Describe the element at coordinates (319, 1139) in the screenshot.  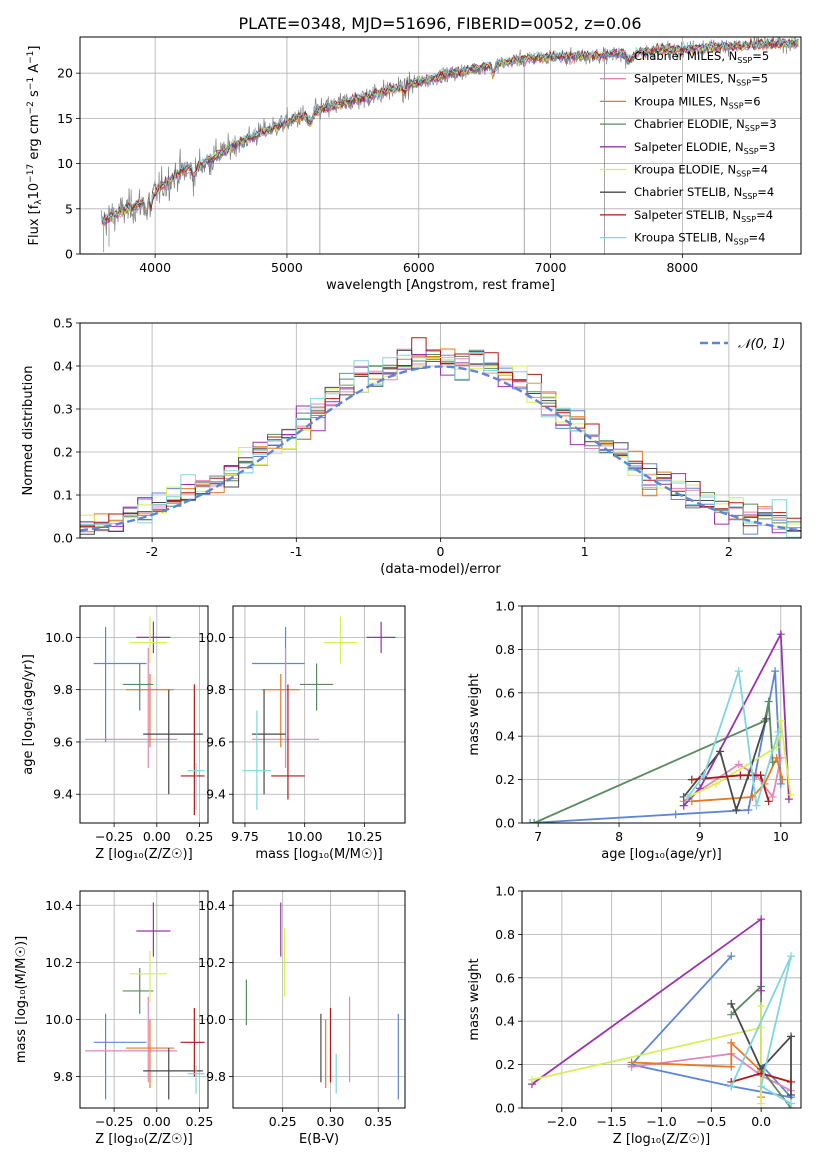
I see `x-axis-label: E(B-V)` at that location.